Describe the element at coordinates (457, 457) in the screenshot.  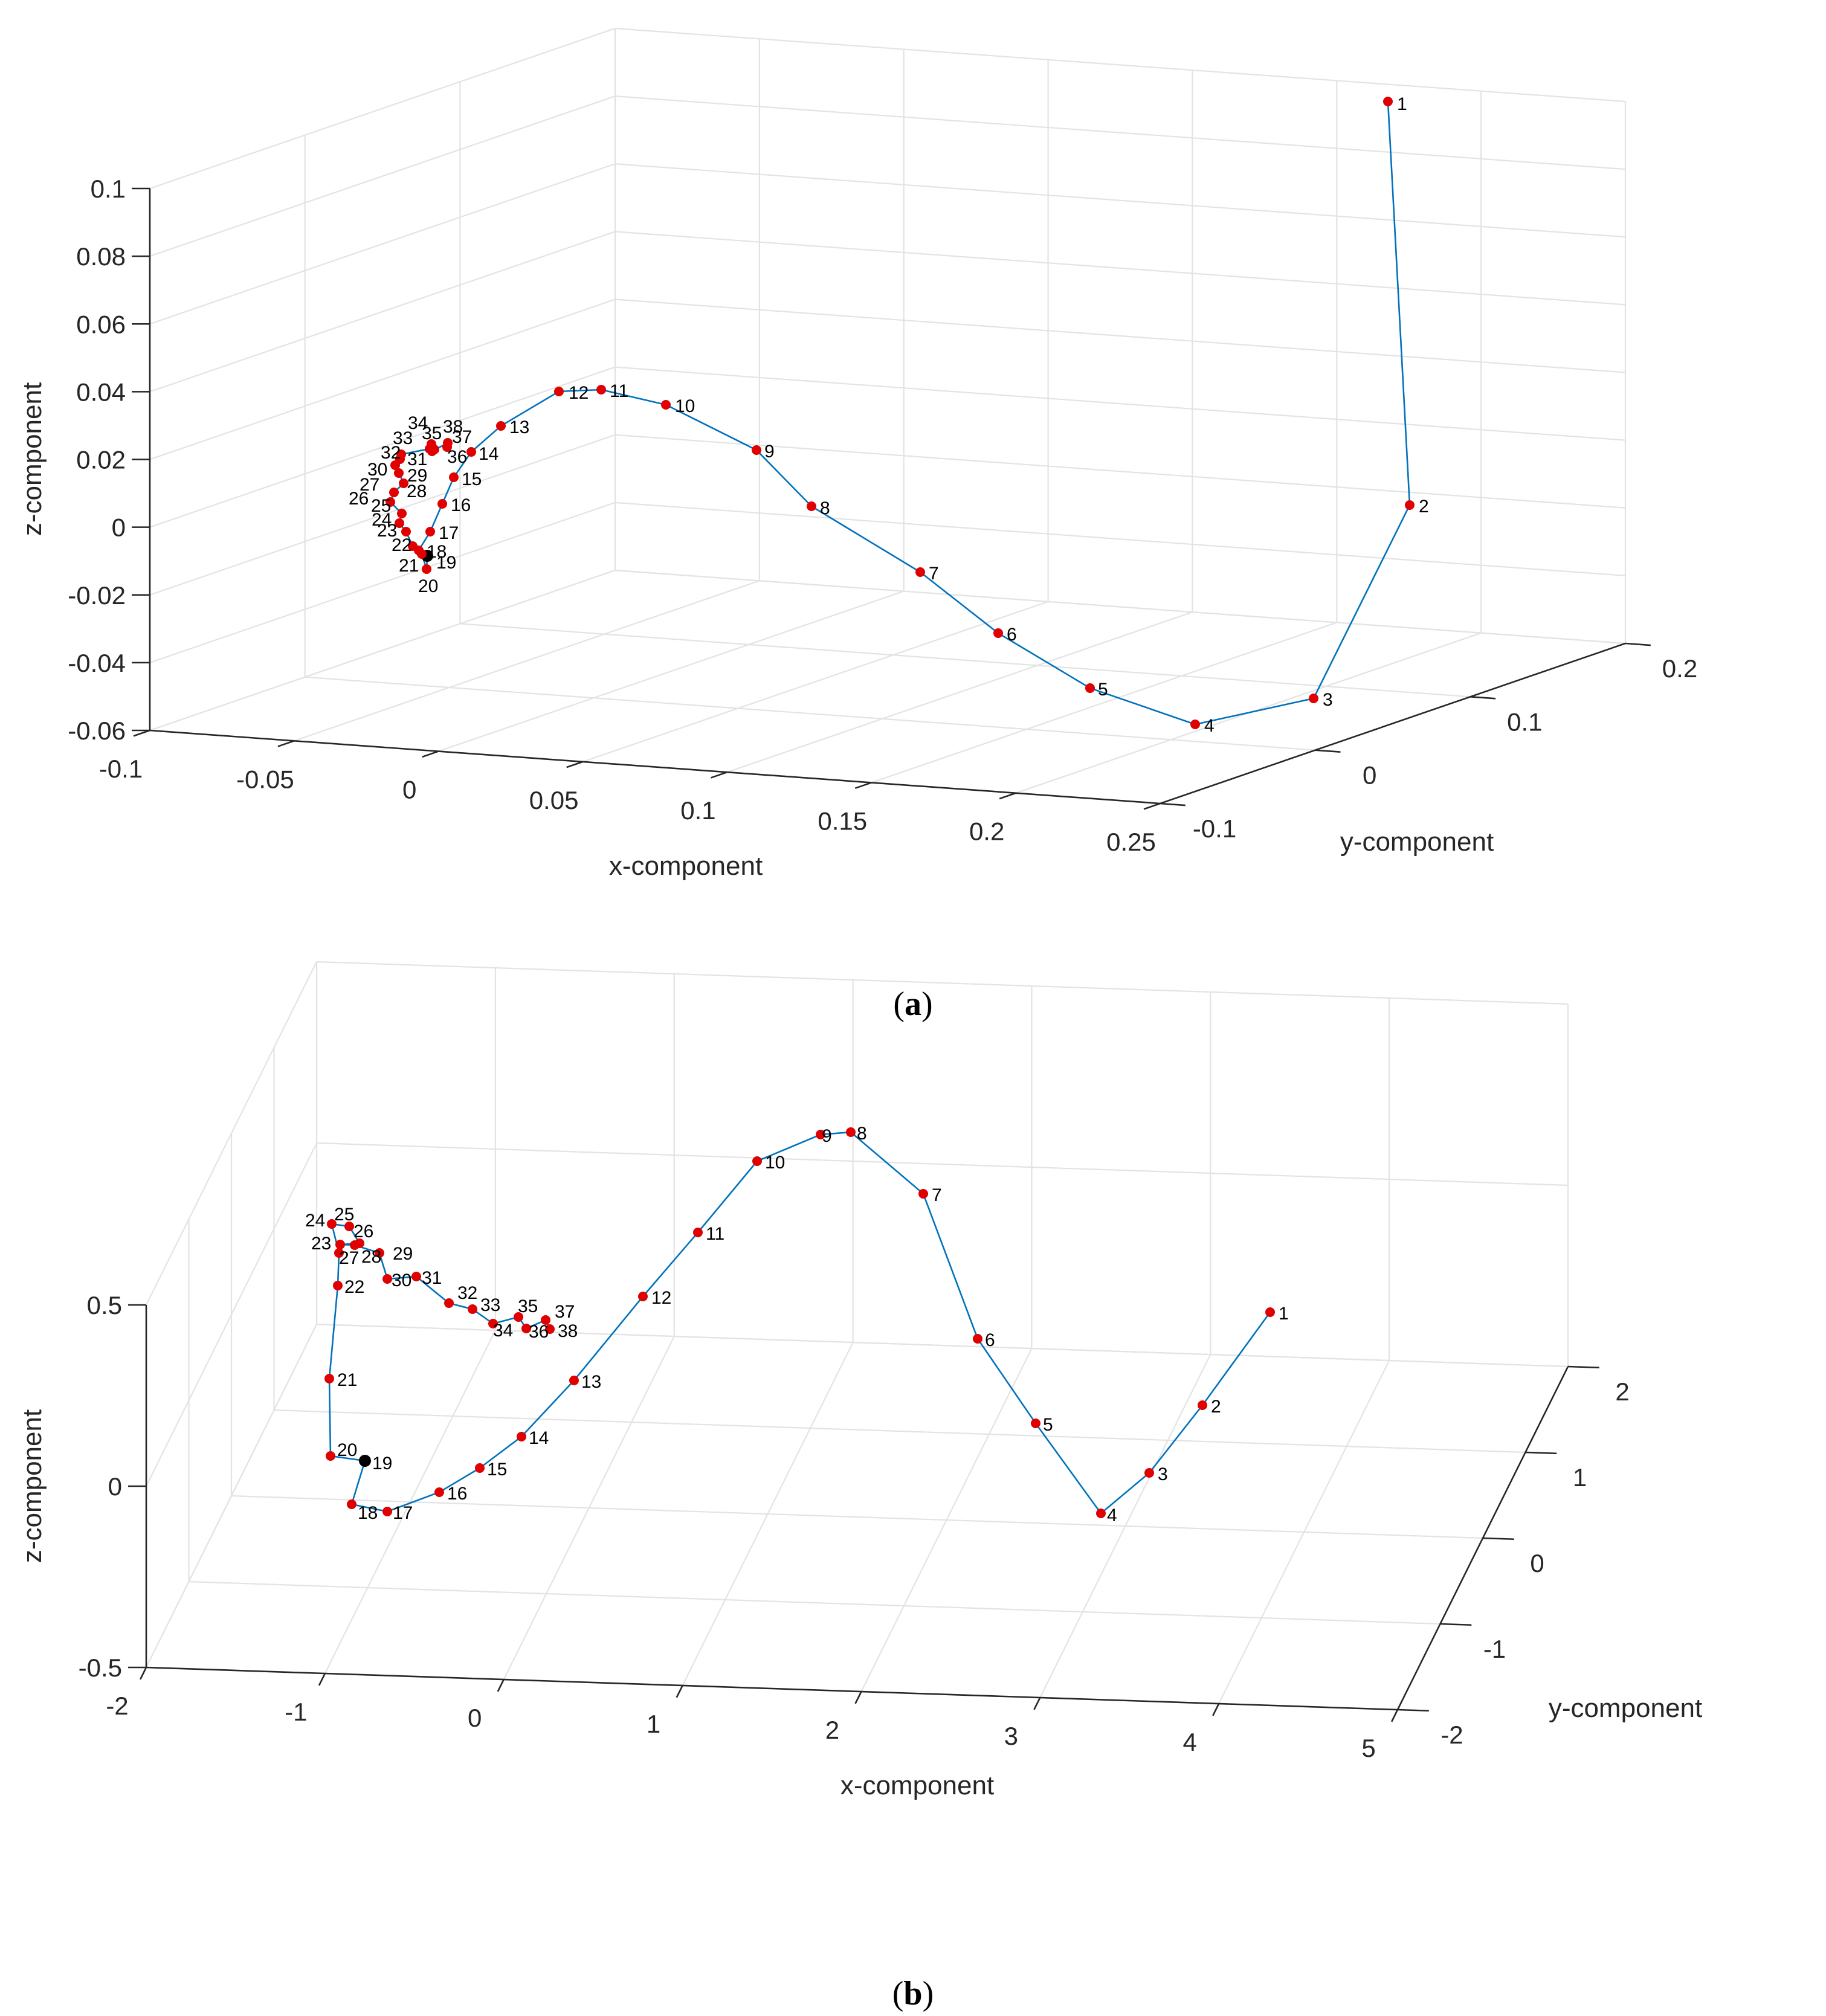
I see `point-label-36: 36` at that location.